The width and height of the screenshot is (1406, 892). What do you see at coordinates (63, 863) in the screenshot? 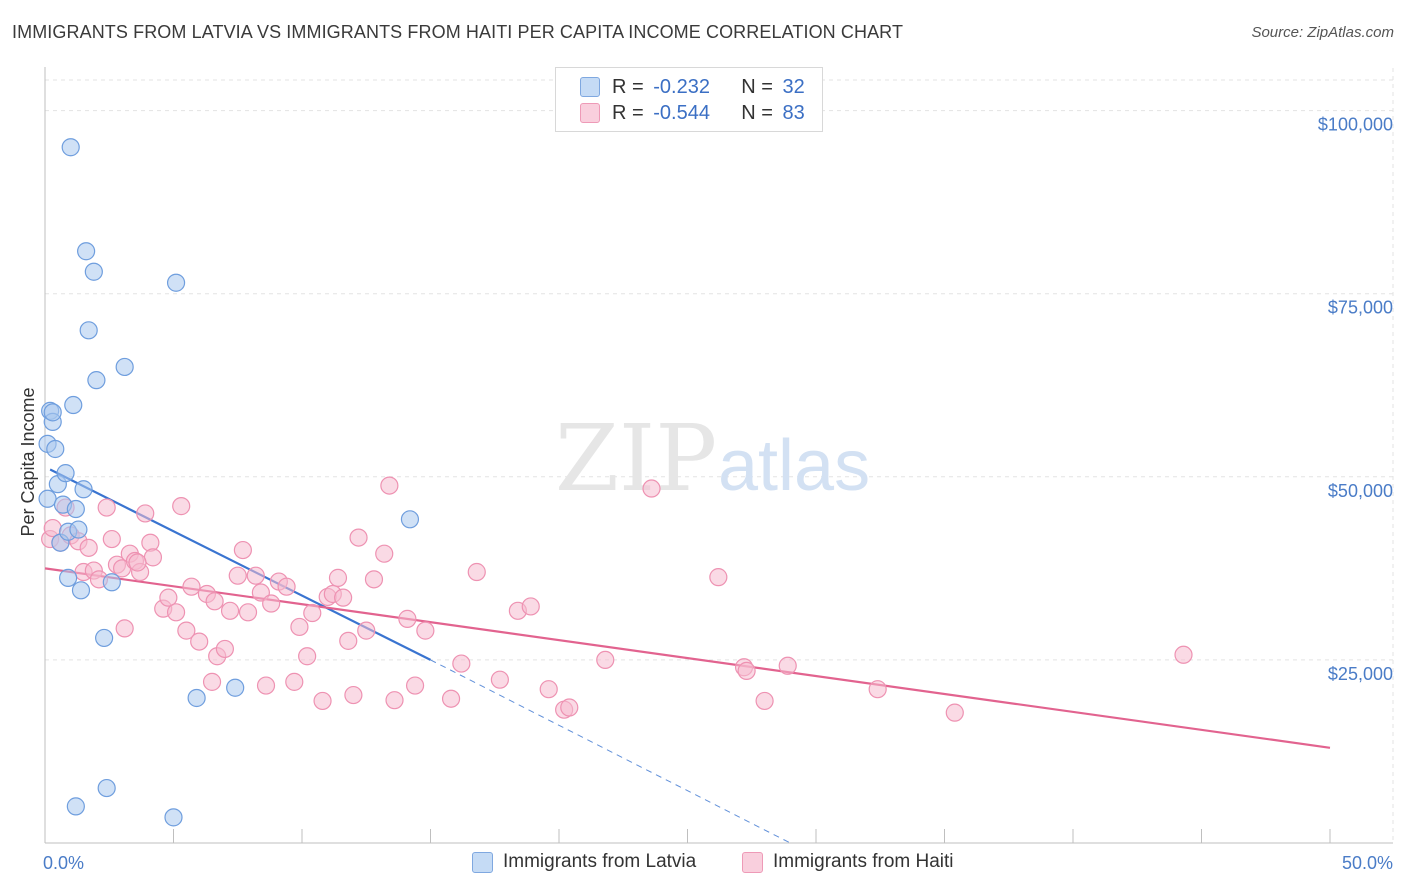
I see `x-tick-label: 0.0%` at bounding box center [63, 863].